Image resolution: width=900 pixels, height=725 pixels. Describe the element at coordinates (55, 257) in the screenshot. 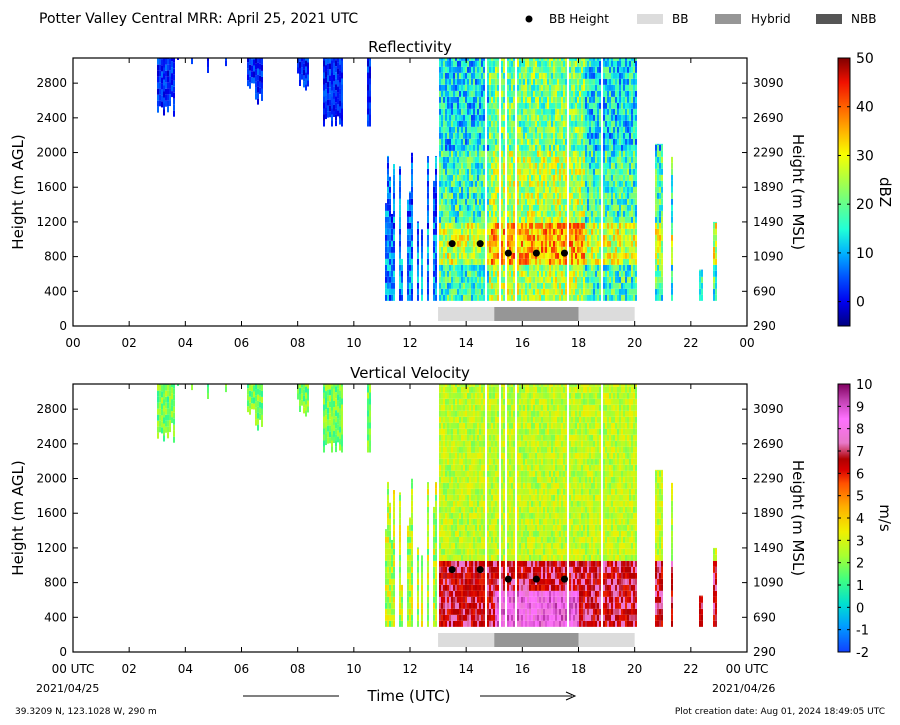

I see `y-tick-label: 800` at that location.